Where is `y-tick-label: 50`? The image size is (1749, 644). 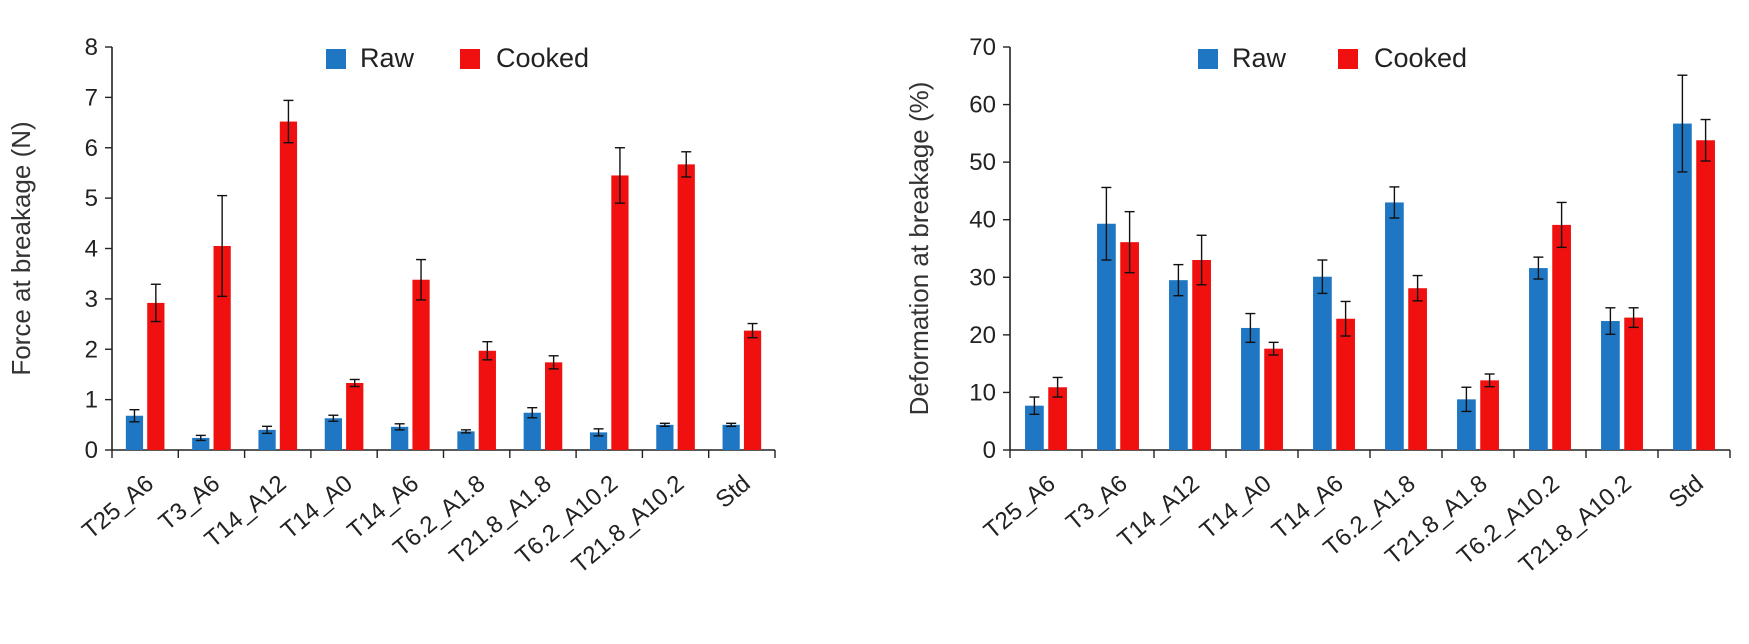
y-tick-label: 50 is located at coordinates (982, 162).